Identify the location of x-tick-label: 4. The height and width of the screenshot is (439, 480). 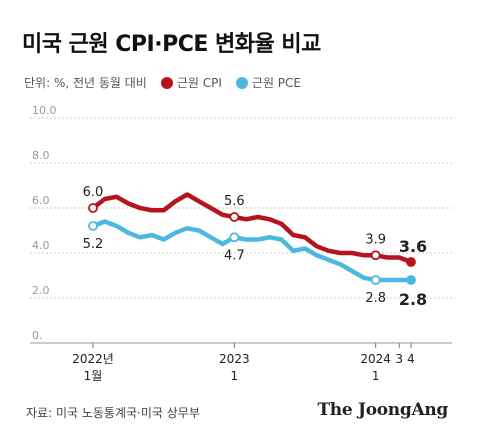
(411, 359).